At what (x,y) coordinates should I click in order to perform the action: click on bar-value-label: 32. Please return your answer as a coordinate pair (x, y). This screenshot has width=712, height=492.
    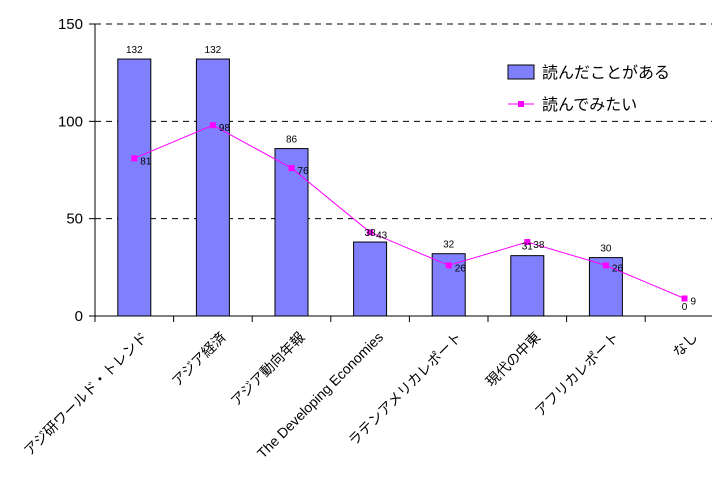
    Looking at the image, I should click on (449, 245).